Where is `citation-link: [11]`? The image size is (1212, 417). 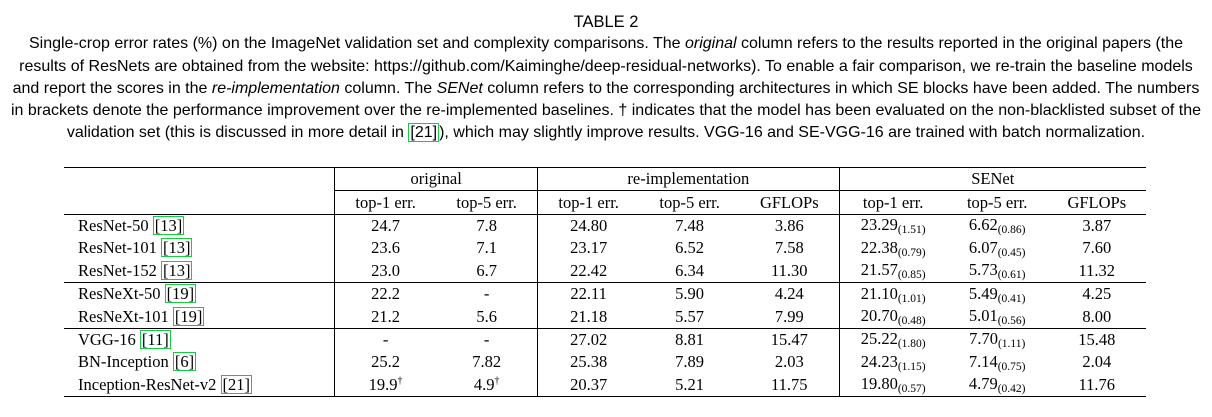
citation-link: [11] is located at coordinates (155, 339).